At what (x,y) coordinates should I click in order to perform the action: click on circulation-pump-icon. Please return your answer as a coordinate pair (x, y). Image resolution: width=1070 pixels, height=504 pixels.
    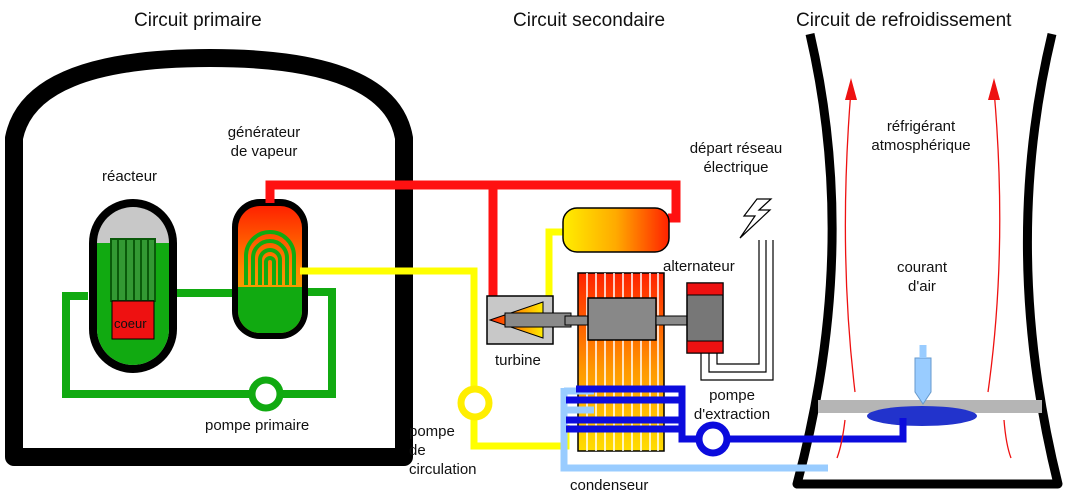
    Looking at the image, I should click on (475, 403).